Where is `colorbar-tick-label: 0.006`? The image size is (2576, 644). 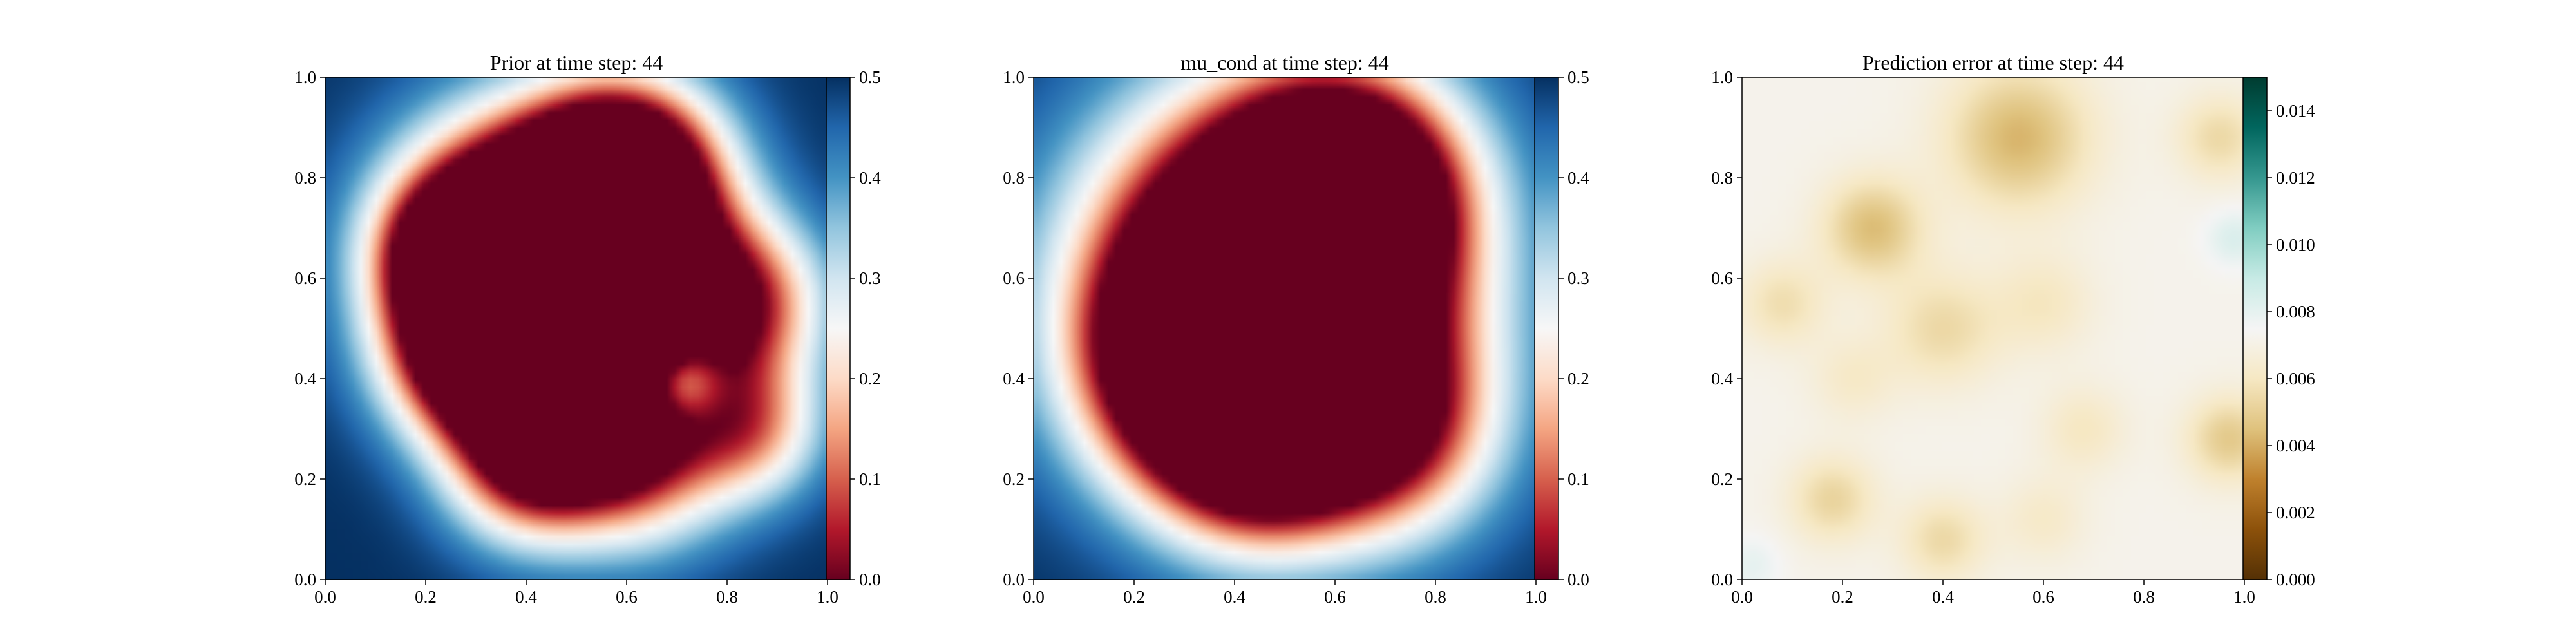
colorbar-tick-label: 0.006 is located at coordinates (2295, 379).